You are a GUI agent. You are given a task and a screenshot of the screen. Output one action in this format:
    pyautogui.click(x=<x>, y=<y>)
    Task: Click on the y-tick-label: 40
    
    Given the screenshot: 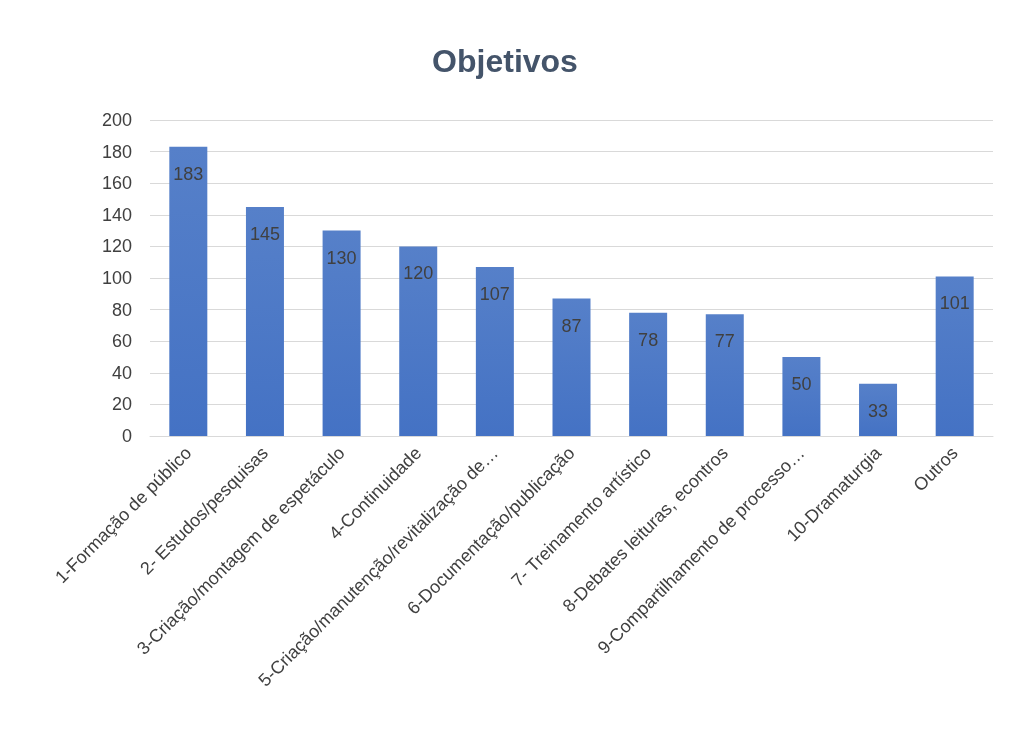 What is the action you would take?
    pyautogui.click(x=121, y=372)
    